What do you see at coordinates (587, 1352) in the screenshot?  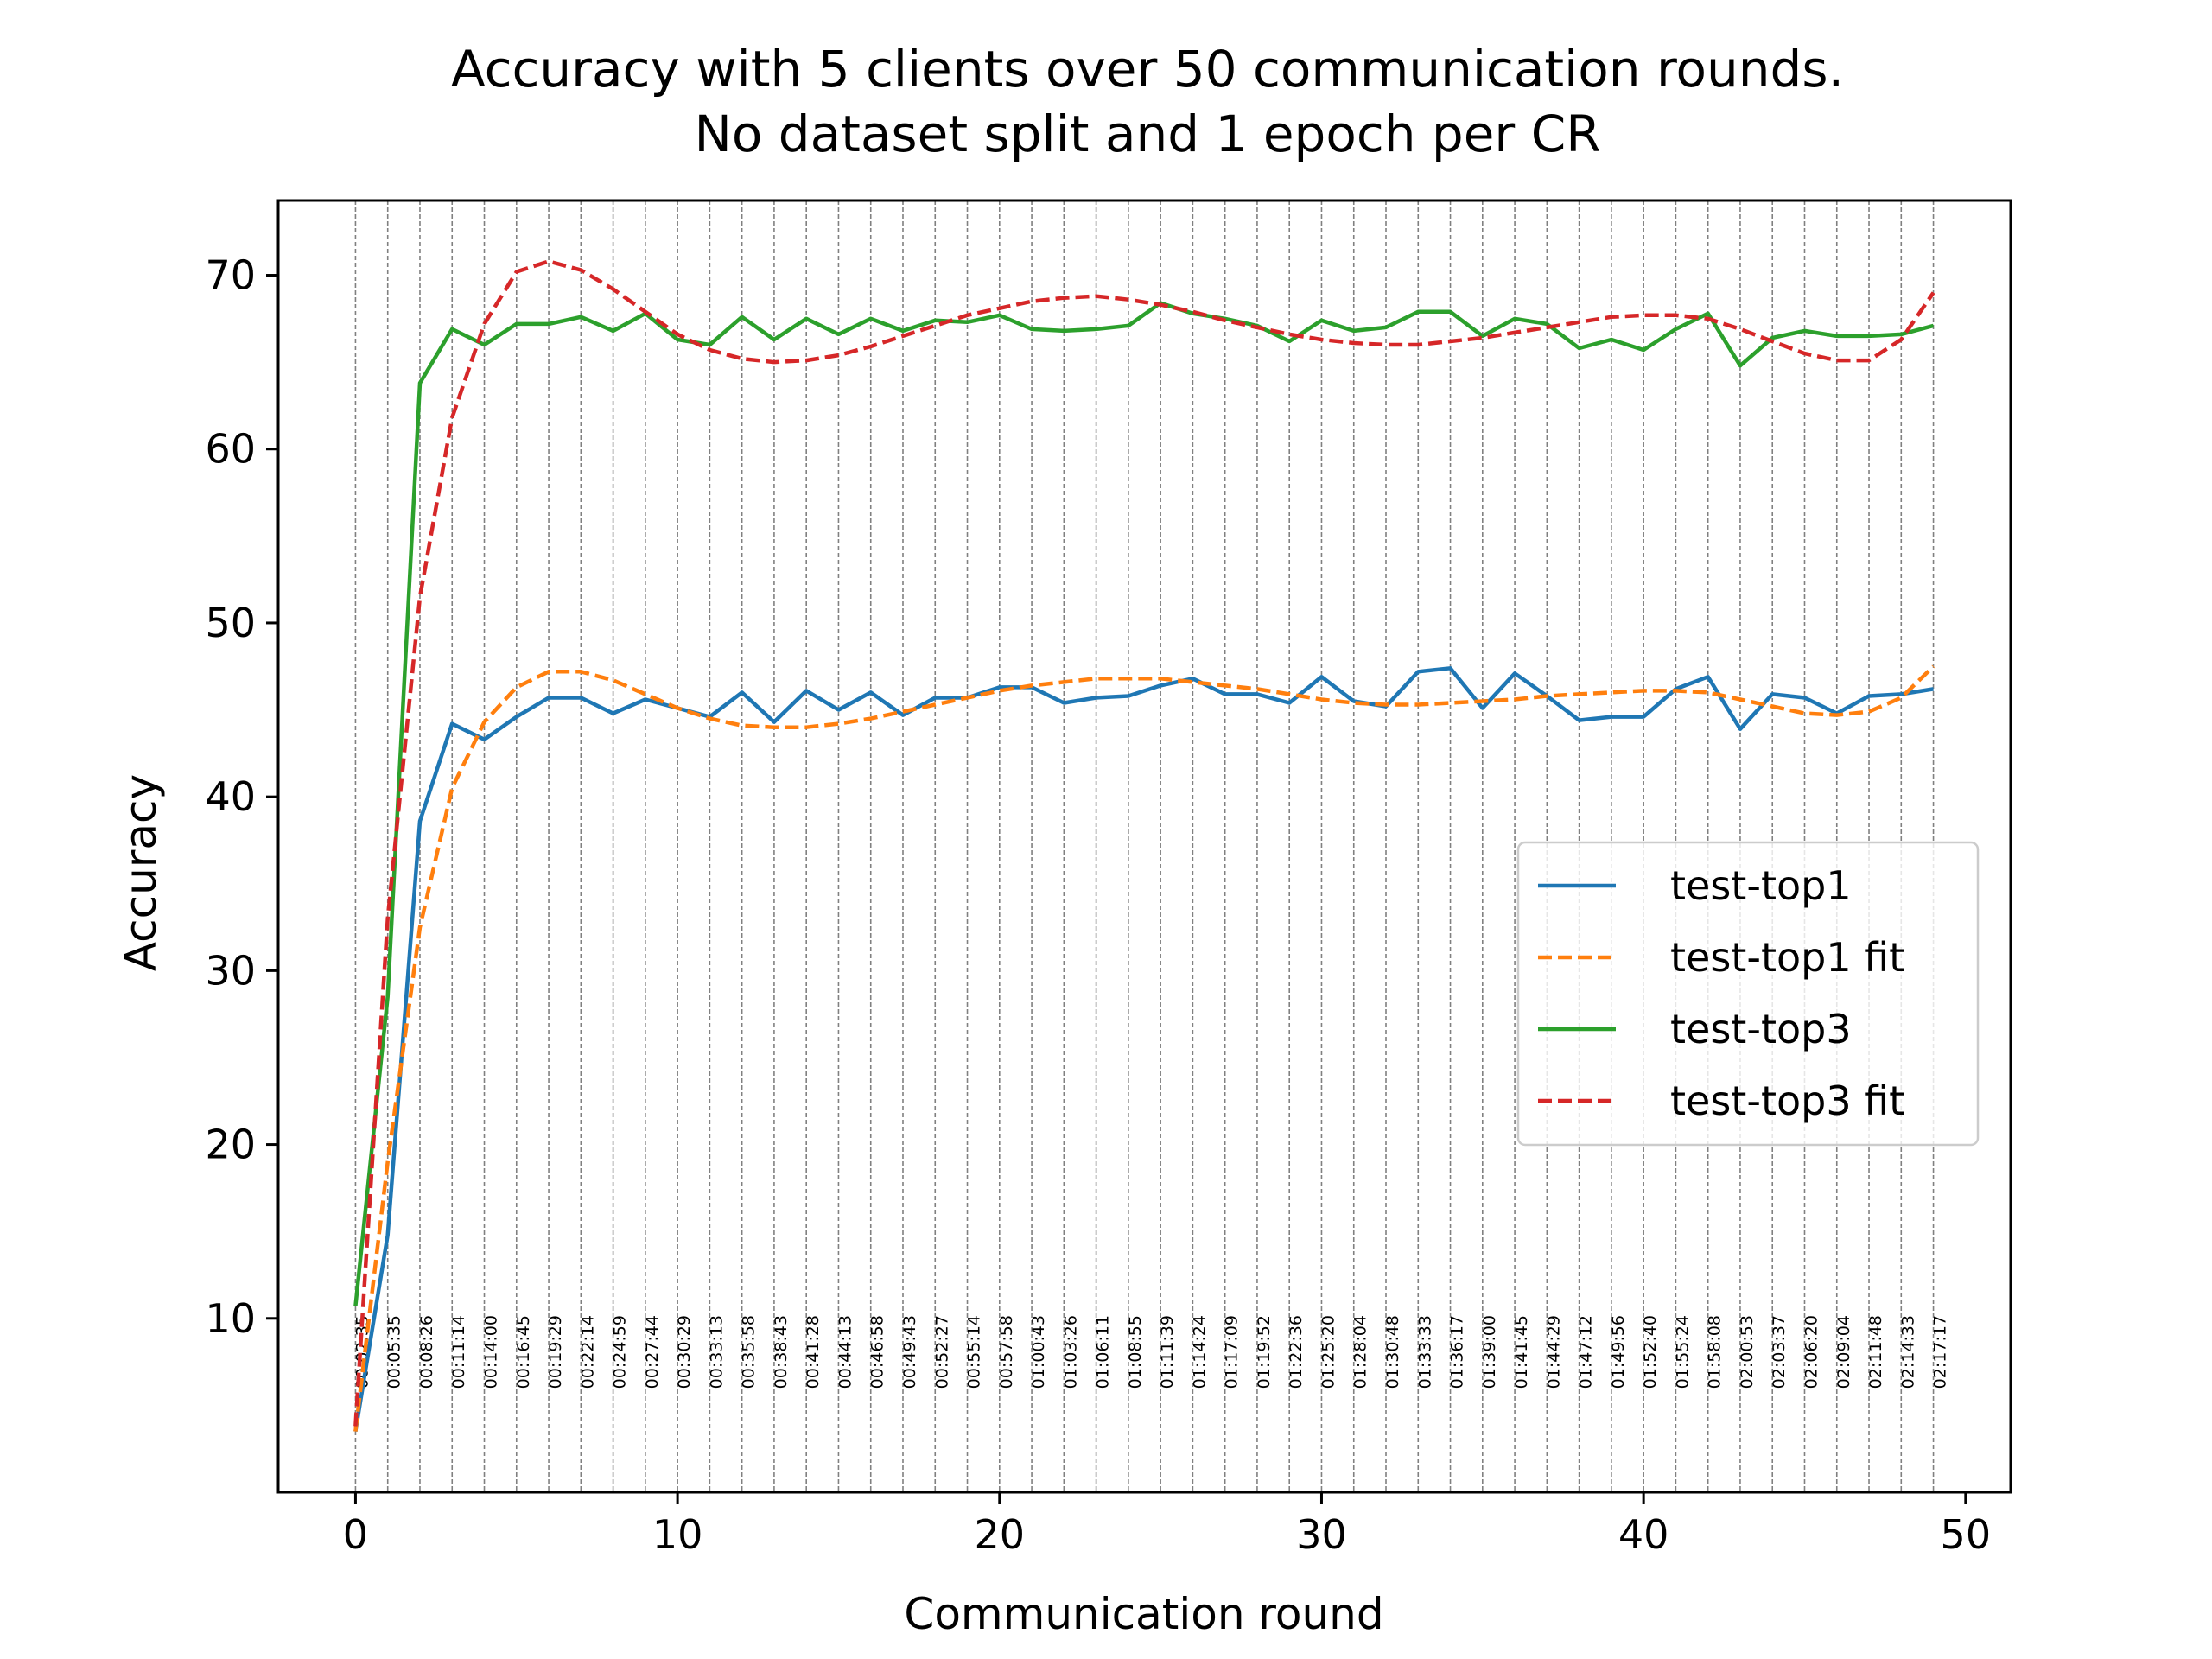 I see `round-time-label: 00:22:14` at bounding box center [587, 1352].